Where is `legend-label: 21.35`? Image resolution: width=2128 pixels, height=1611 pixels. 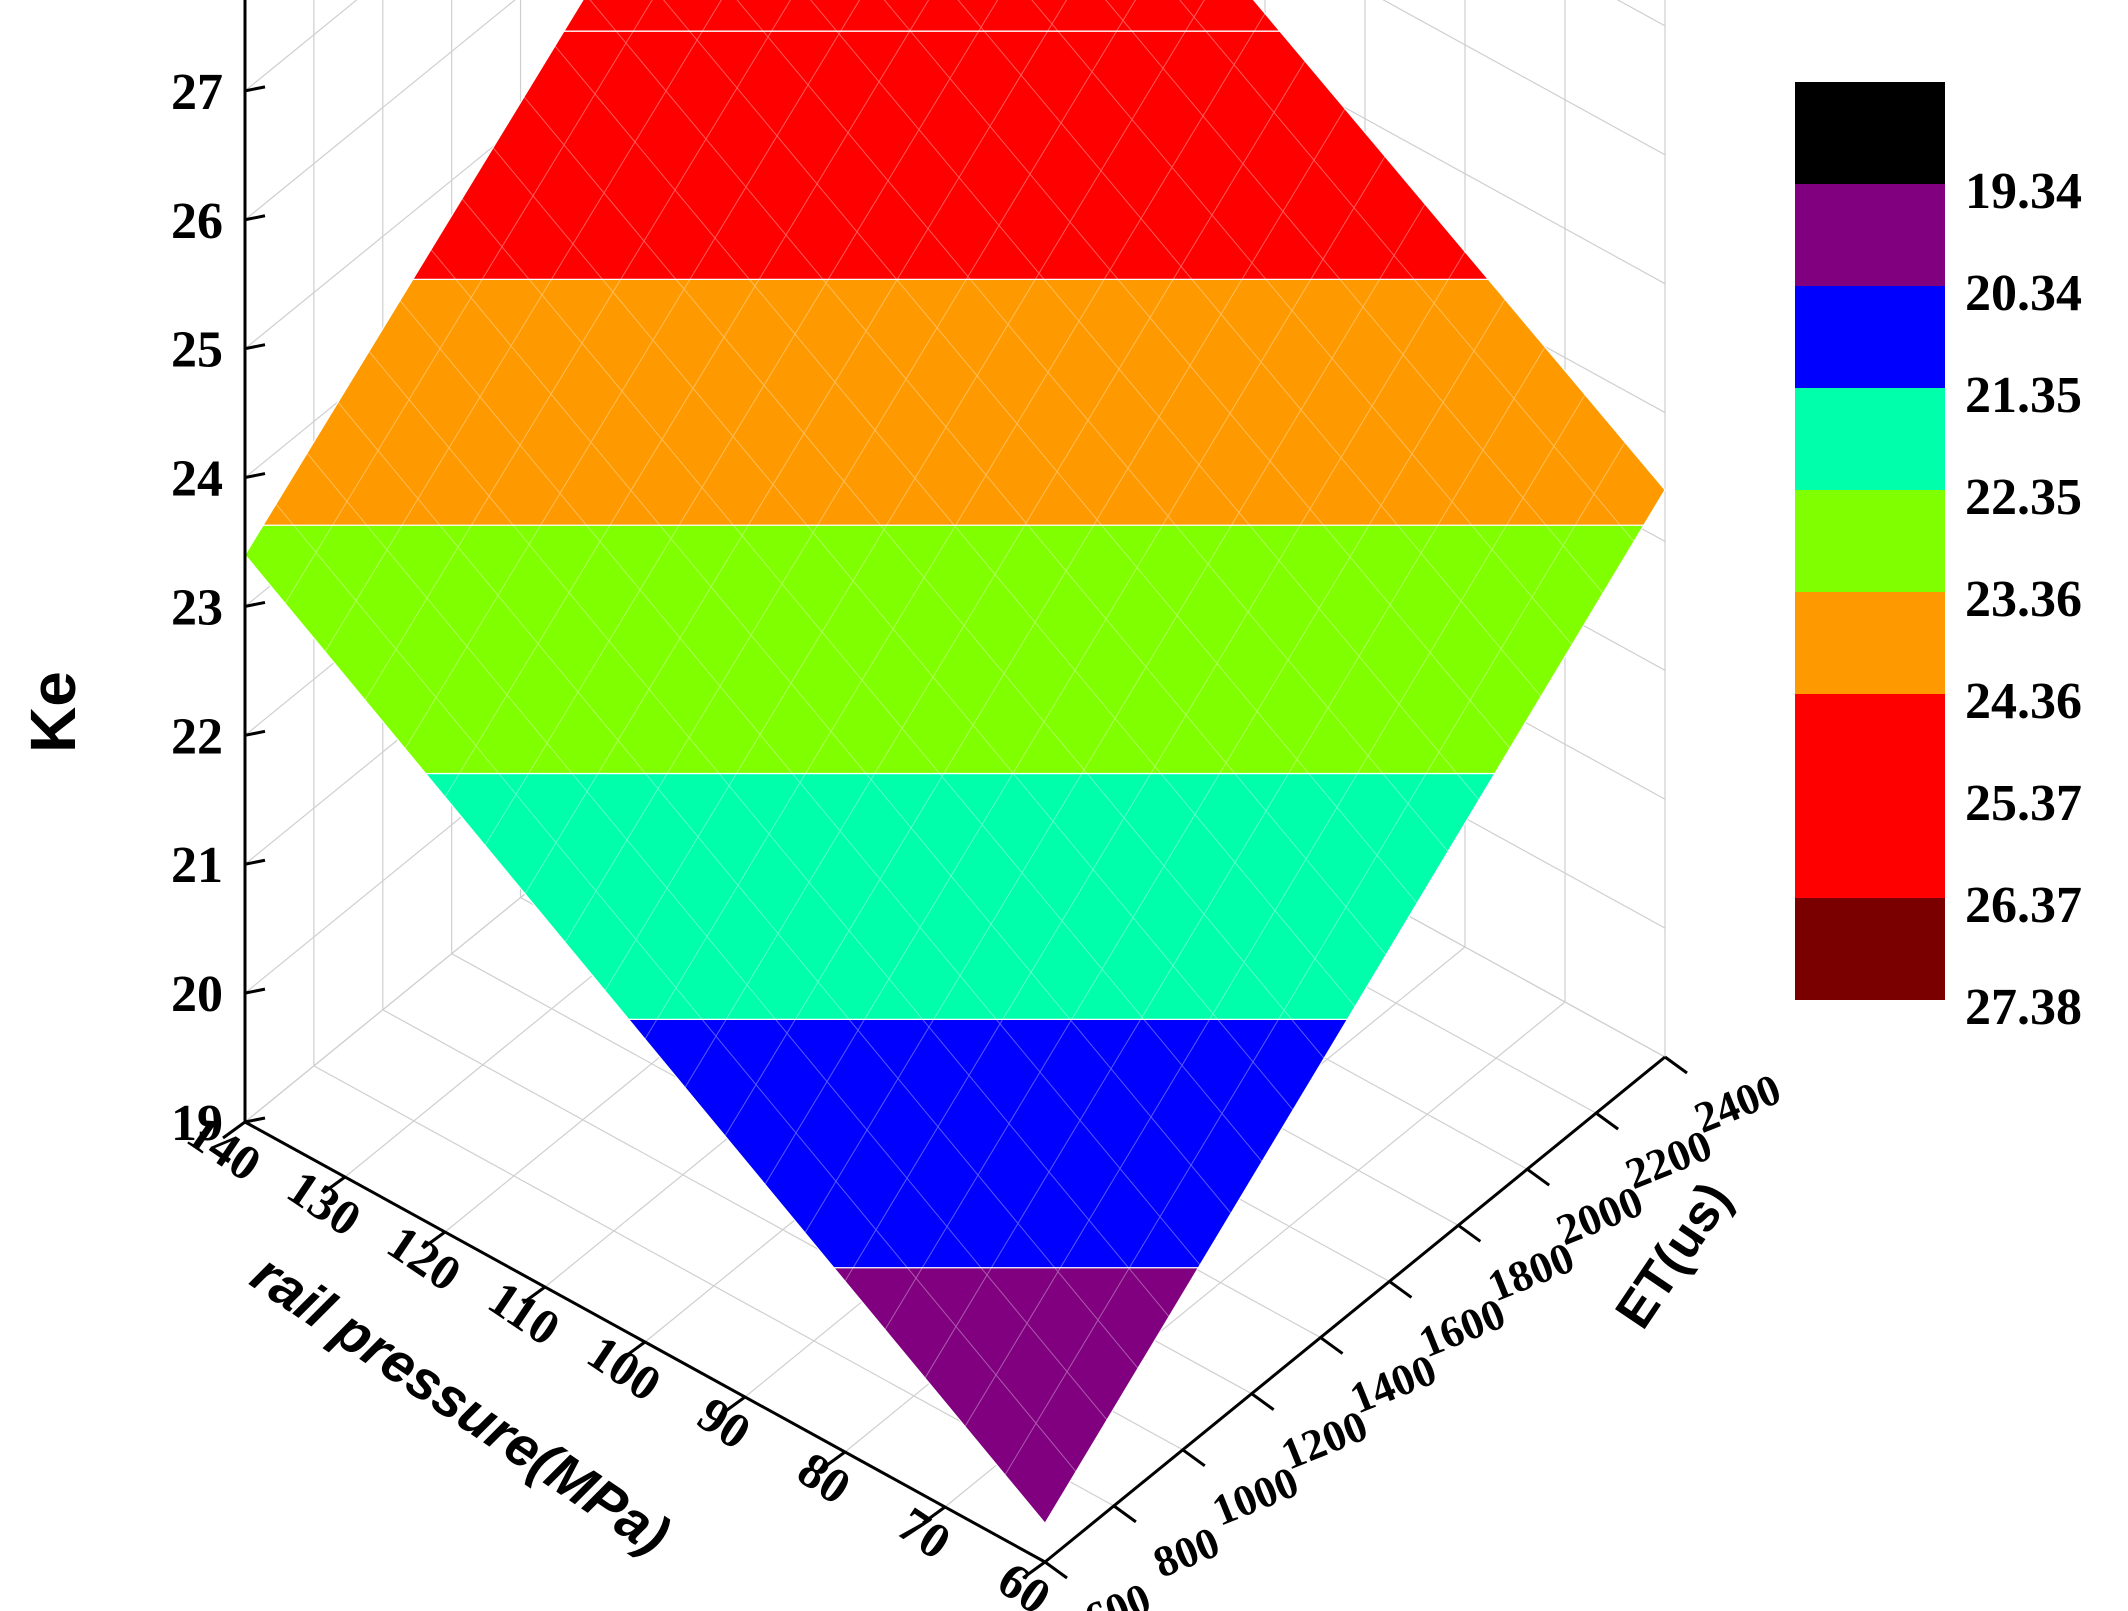 legend-label: 21.35 is located at coordinates (2023, 395).